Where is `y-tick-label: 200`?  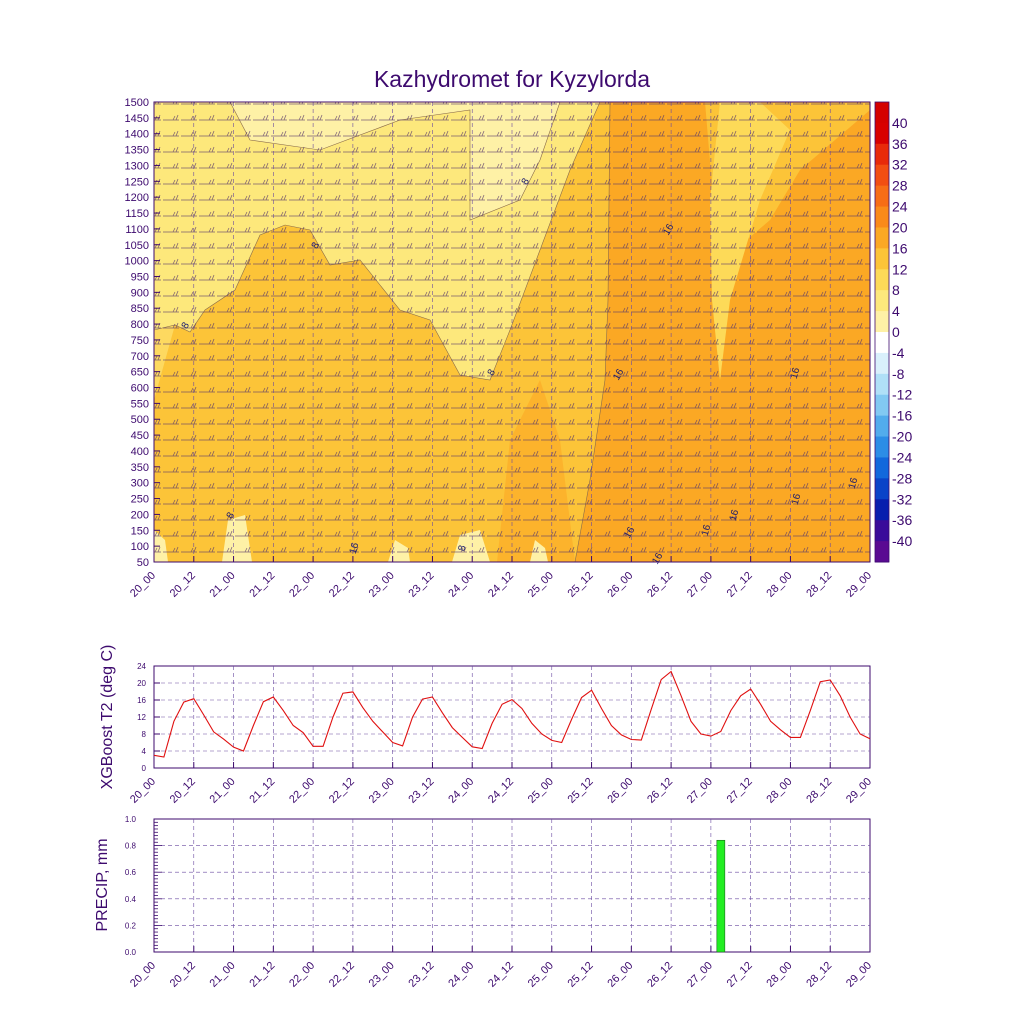 y-tick-label: 200 is located at coordinates (140, 515).